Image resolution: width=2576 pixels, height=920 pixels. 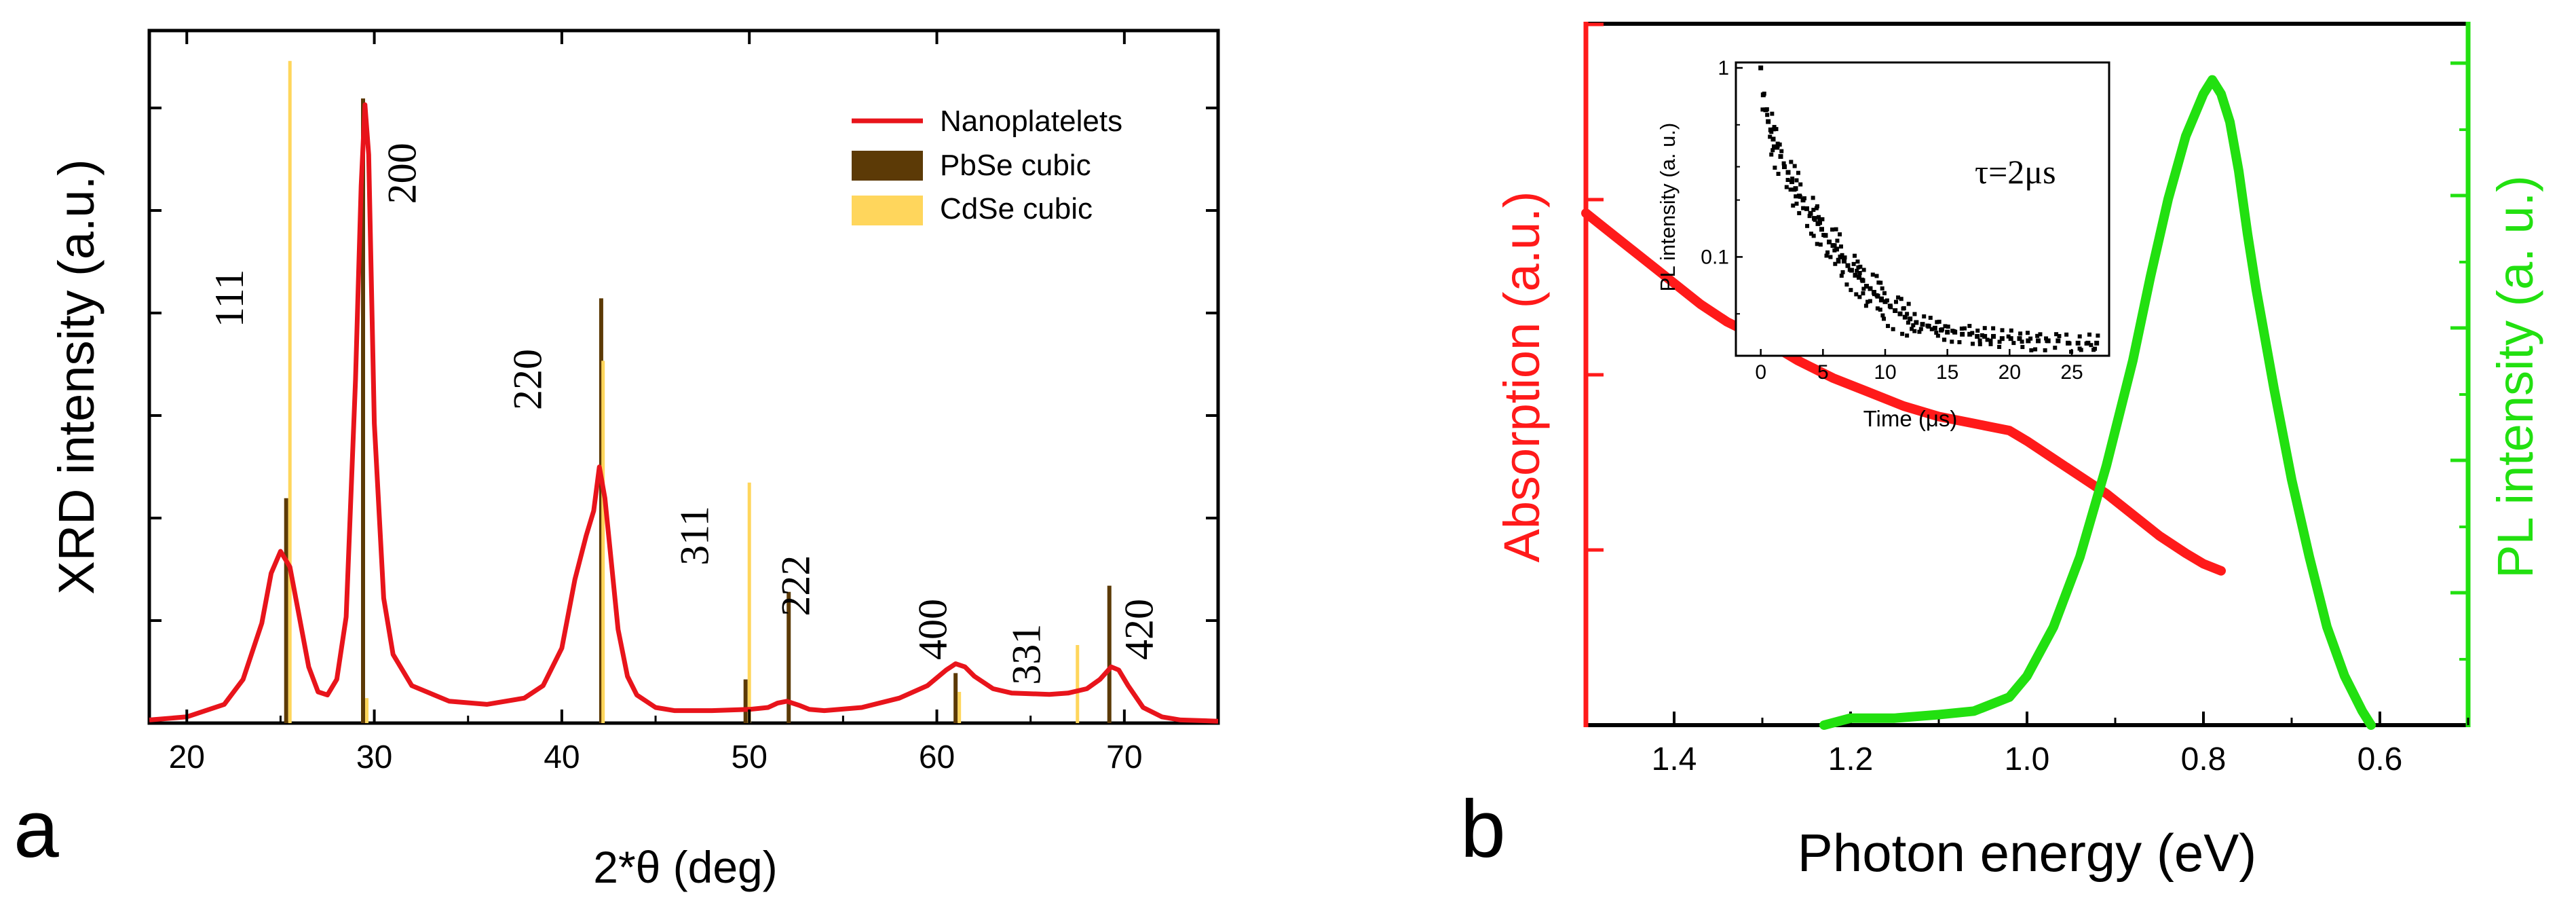 I want to click on x-tick-label: 1.4, so click(x=1674, y=759).